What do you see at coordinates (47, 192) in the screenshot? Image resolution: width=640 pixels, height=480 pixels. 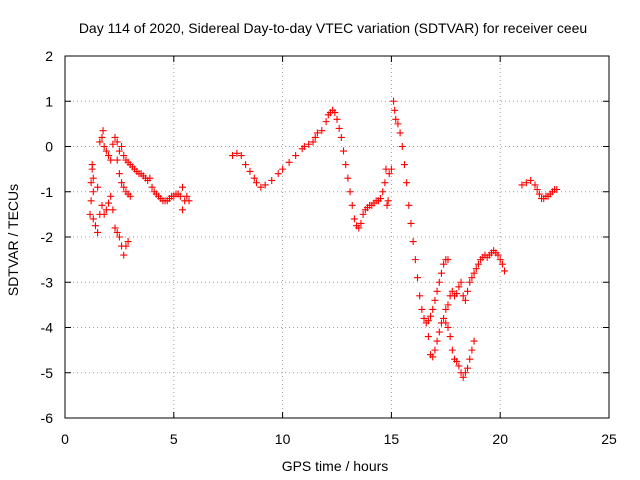 I see `y-tick-label: -1` at bounding box center [47, 192].